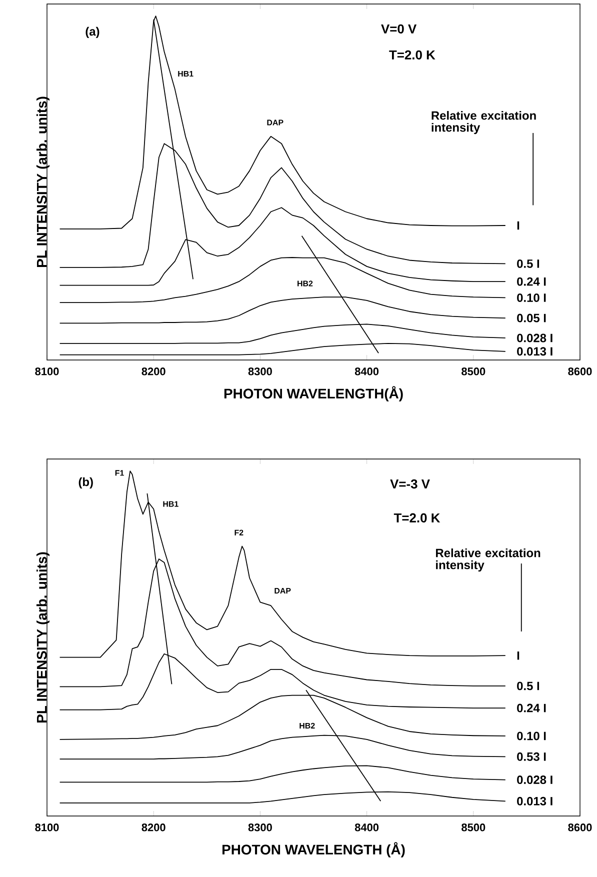  What do you see at coordinates (410, 484) in the screenshot?
I see `annotation: V=-3 V` at bounding box center [410, 484].